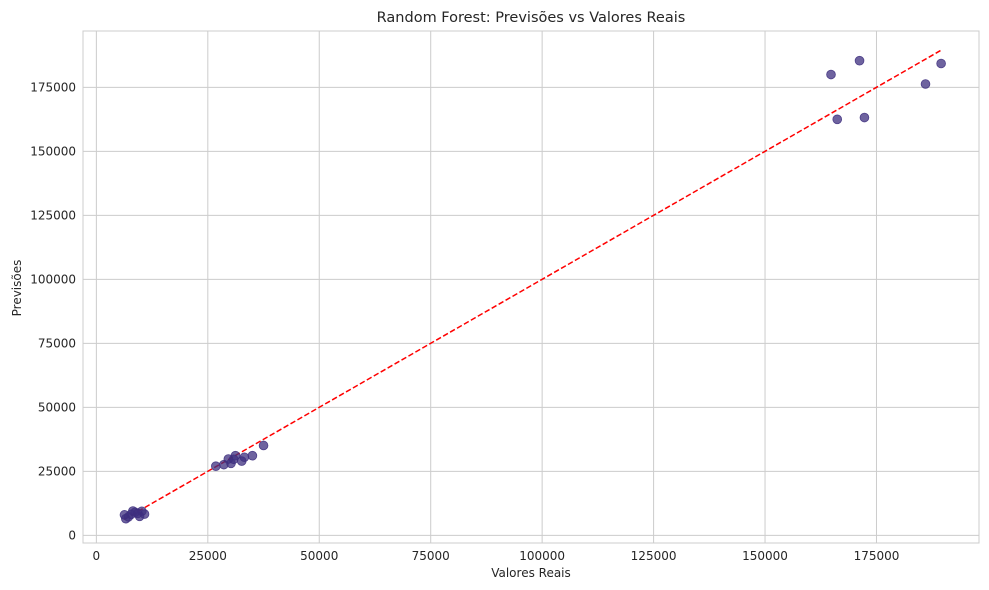 The width and height of the screenshot is (989, 590). Describe the element at coordinates (72, 535) in the screenshot. I see `y-tick-label: 0` at that location.